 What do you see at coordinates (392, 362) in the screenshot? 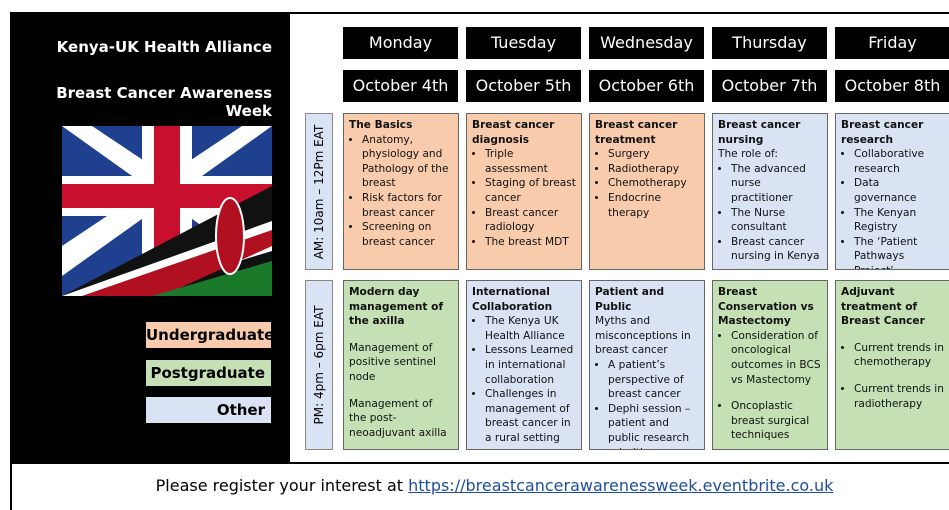
I see `cell-text: Management of positive sentinel node` at bounding box center [392, 362].